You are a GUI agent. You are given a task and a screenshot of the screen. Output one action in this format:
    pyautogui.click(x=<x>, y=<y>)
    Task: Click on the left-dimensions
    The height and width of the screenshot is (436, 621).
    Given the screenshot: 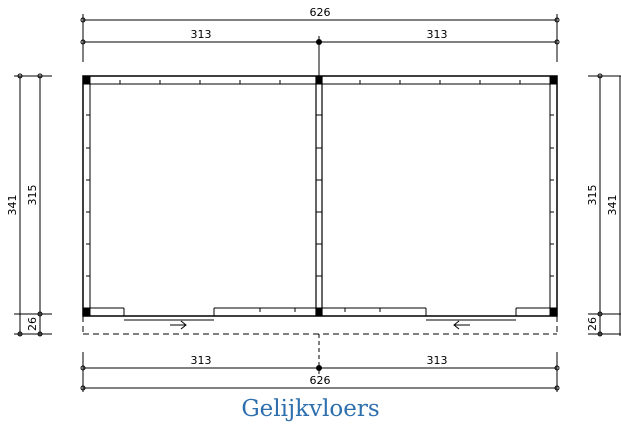 What is the action you would take?
    pyautogui.click(x=33, y=205)
    